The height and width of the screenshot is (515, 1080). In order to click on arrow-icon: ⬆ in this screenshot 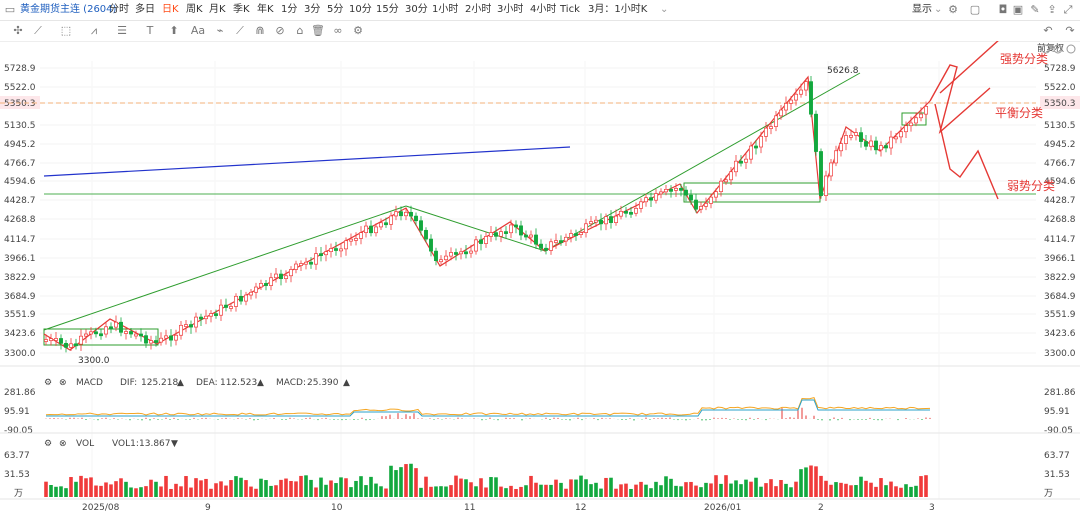, I will do `click(174, 30)`.